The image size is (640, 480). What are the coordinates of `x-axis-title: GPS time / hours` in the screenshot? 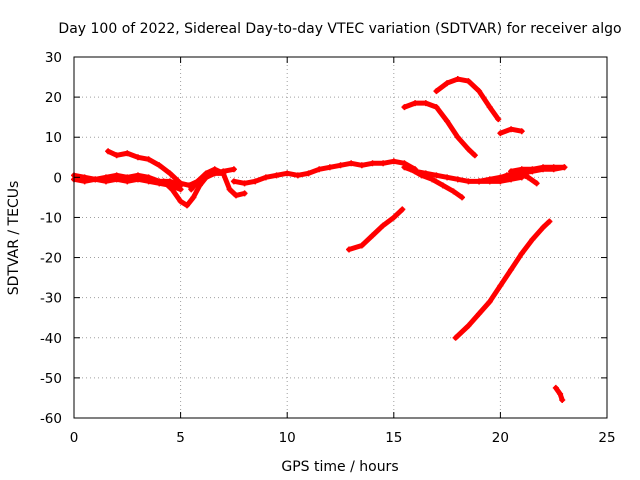 It's located at (339, 467).